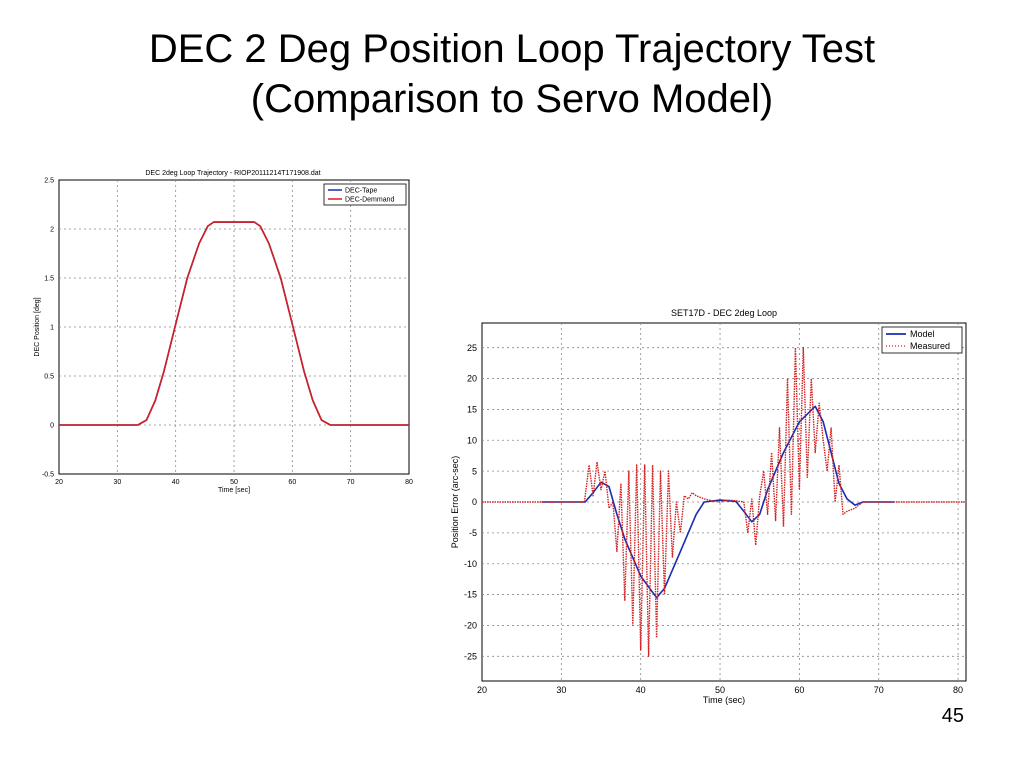 The width and height of the screenshot is (1024, 768). Describe the element at coordinates (472, 379) in the screenshot. I see `y-tick-label: 20` at that location.